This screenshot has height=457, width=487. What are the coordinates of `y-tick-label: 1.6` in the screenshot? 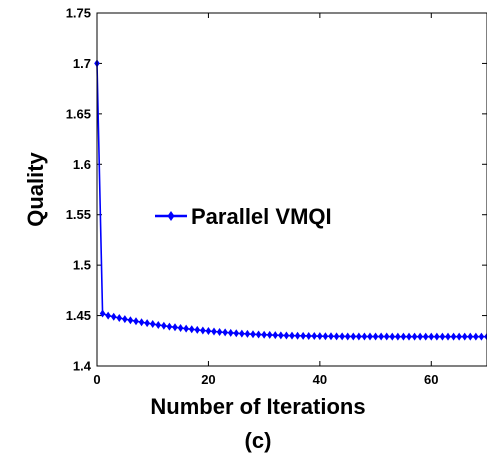 It's located at (82, 164).